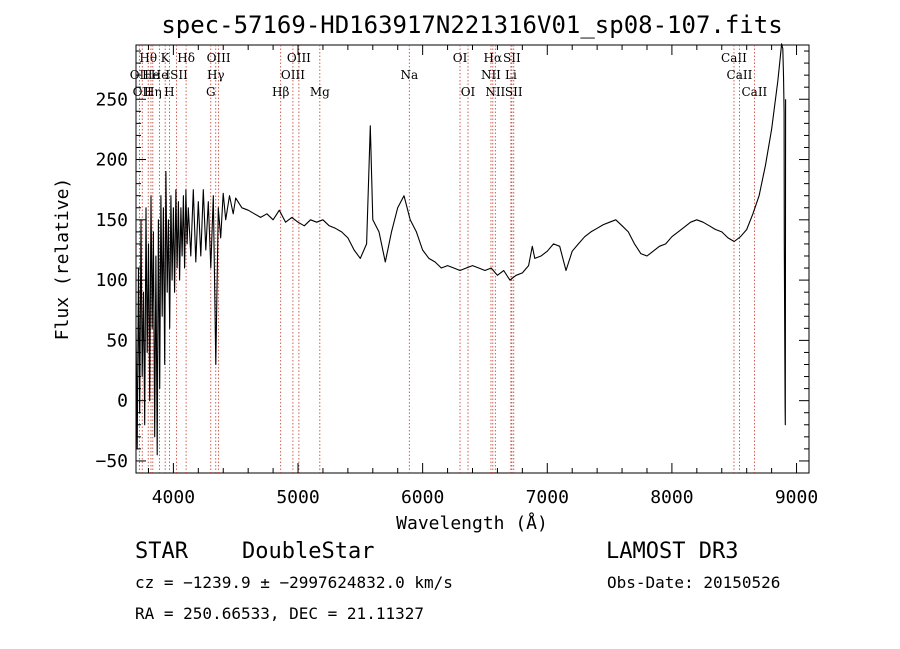 The image size is (900, 649). I want to click on line-marker-label: OII, so click(143, 92).